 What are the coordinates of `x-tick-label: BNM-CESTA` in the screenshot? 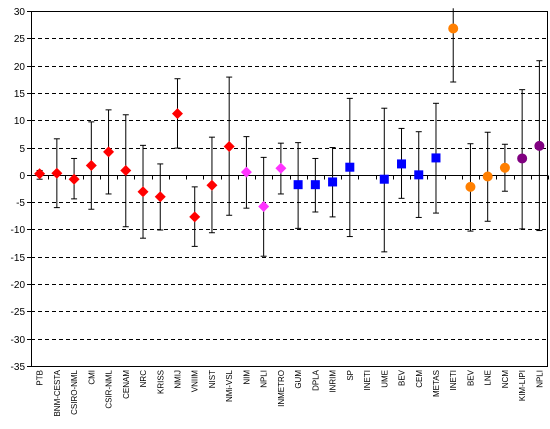 It's located at (57, 392).